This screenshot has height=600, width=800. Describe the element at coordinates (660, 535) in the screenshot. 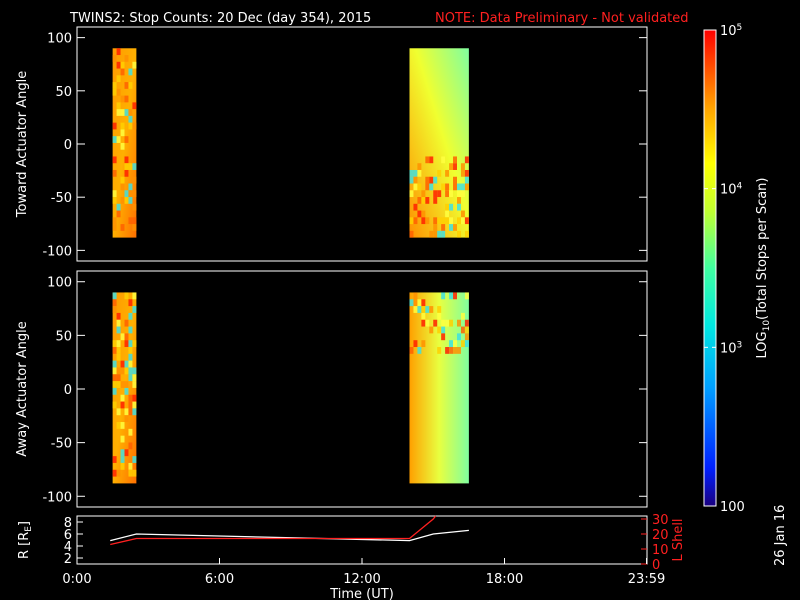

I see `ytick-label-right: 20` at that location.